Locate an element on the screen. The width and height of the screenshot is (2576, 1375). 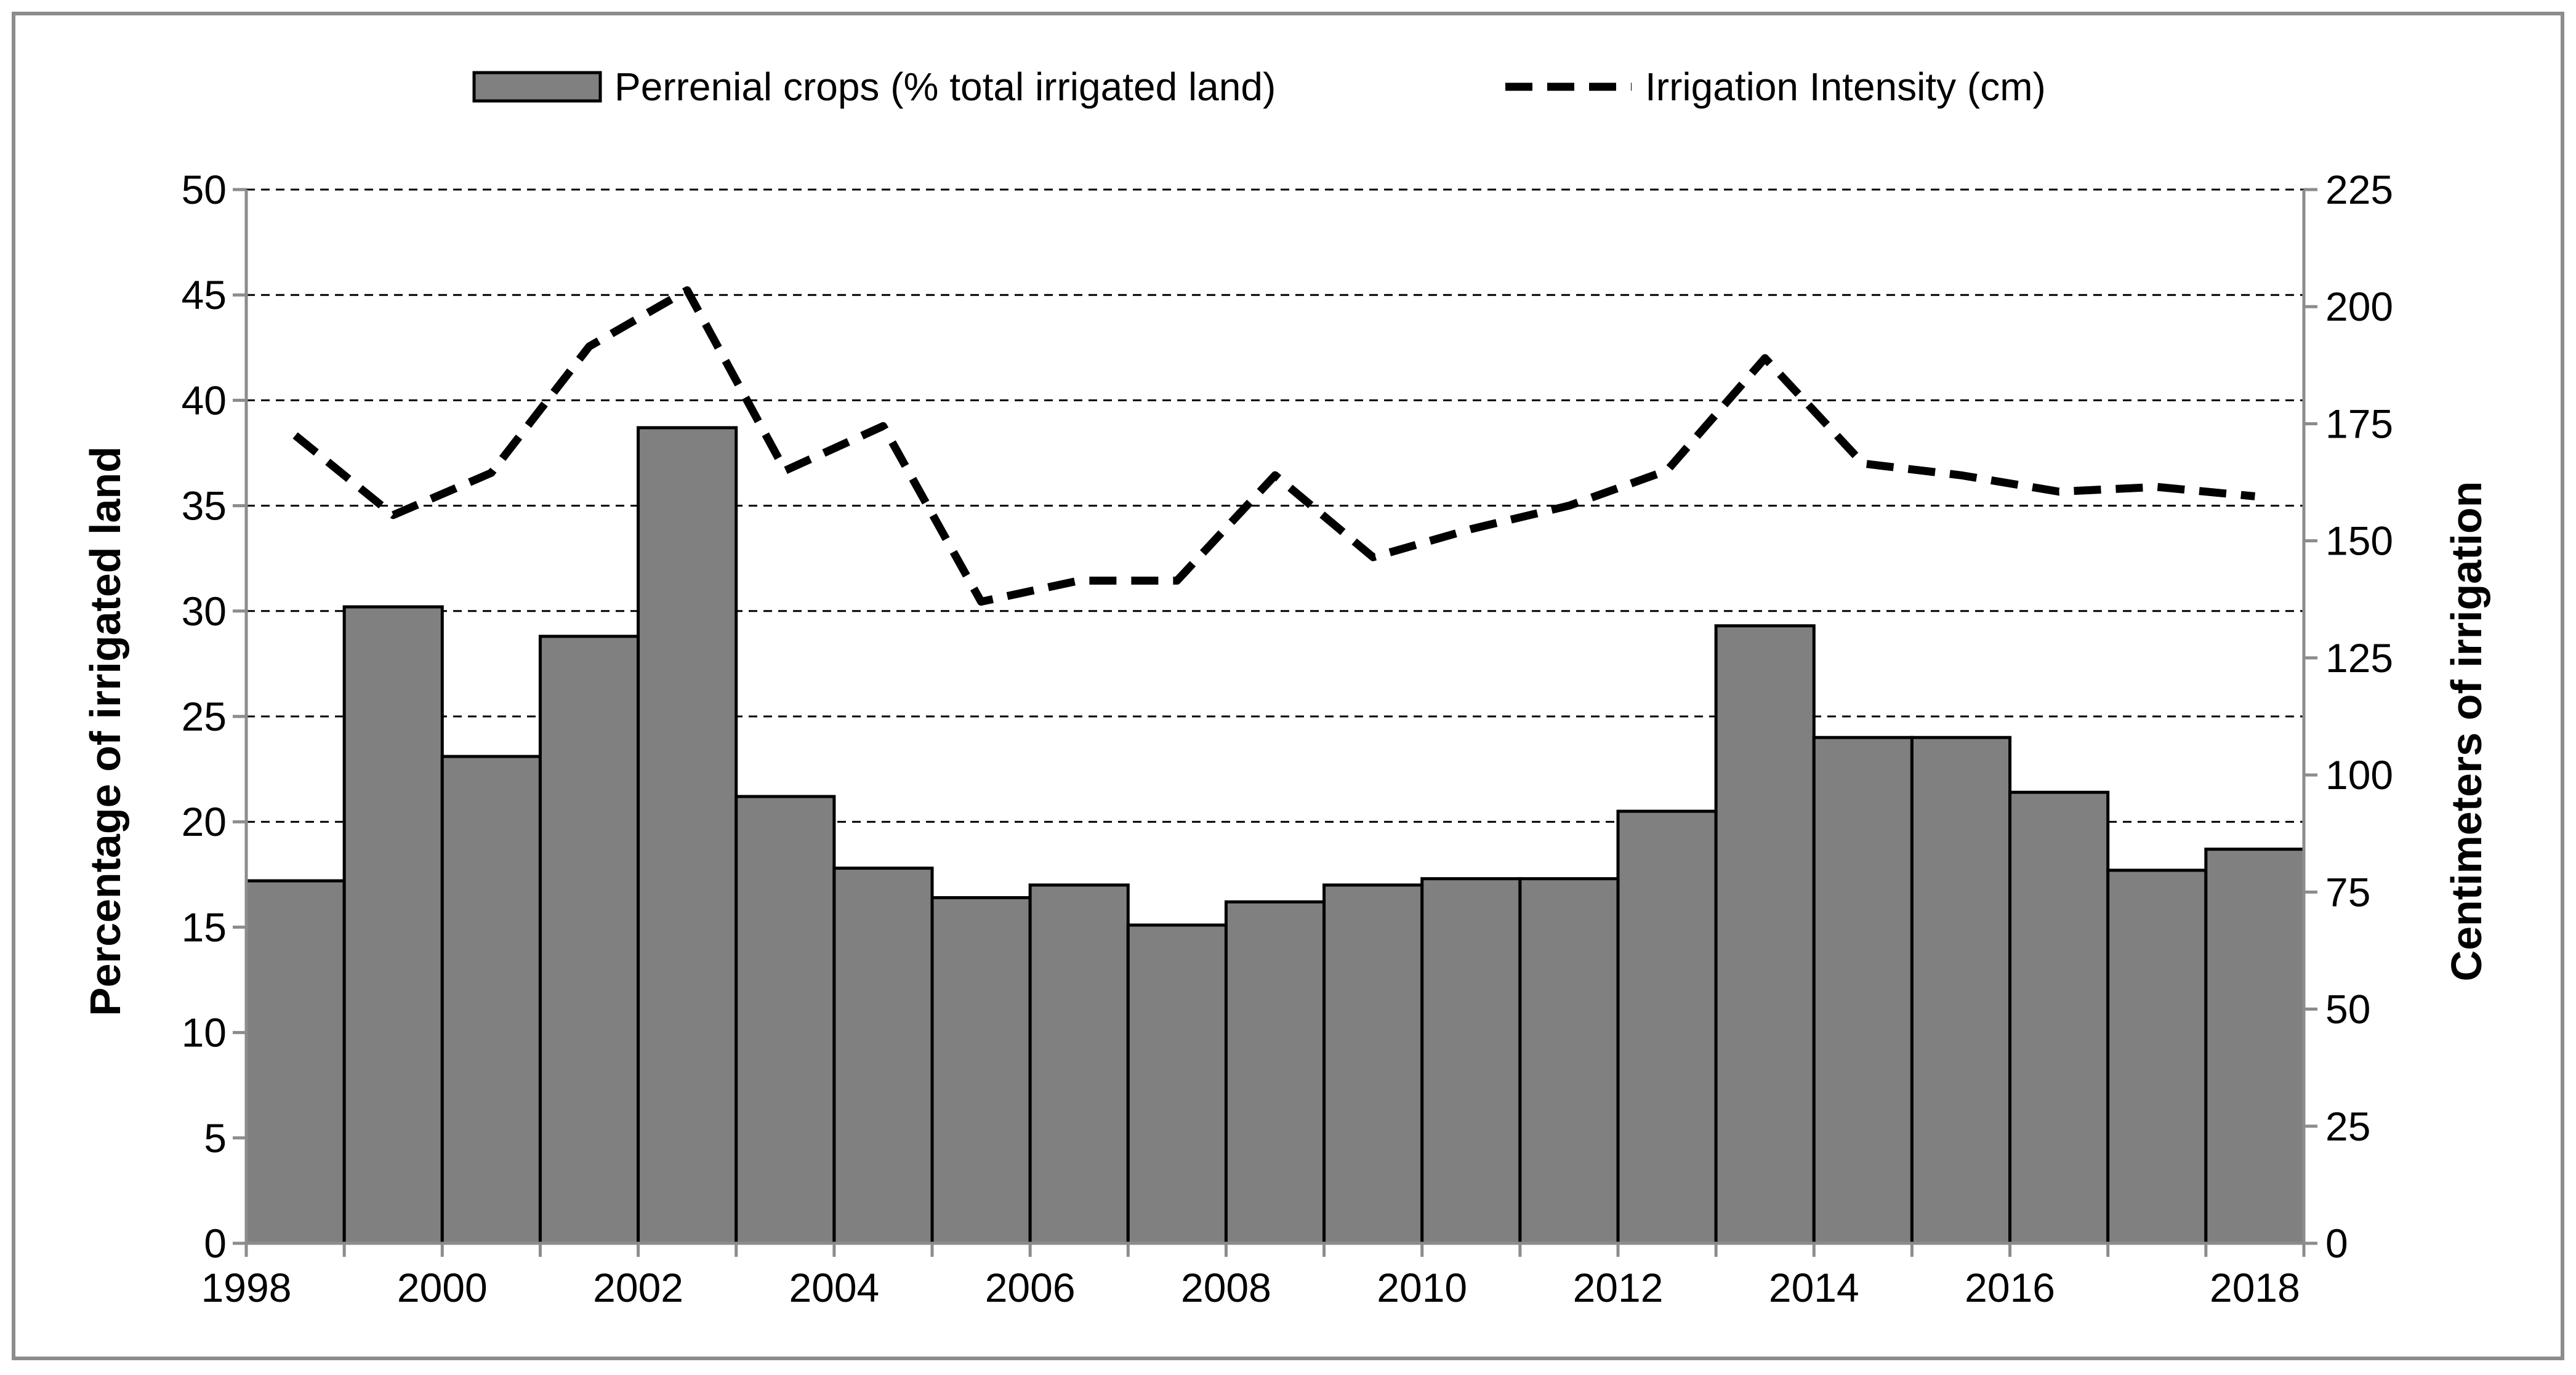
bar-2000 is located at coordinates (491, 1000).